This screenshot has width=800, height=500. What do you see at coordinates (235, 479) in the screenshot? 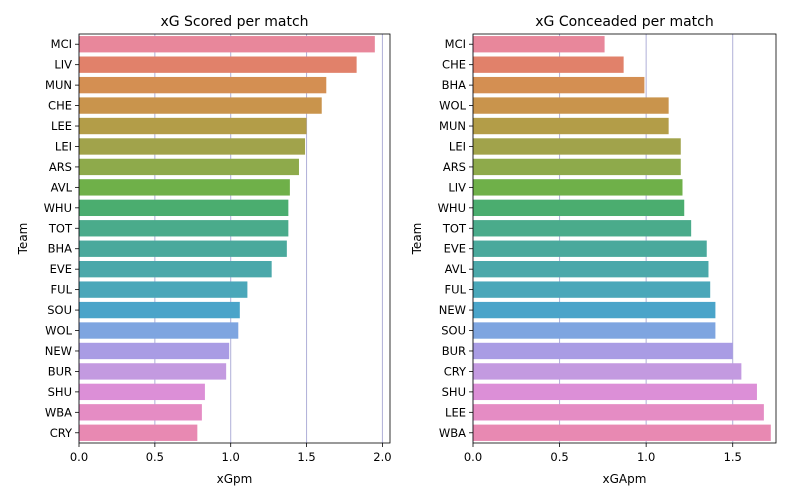
I see `x-axis-label: xGpm` at bounding box center [235, 479].